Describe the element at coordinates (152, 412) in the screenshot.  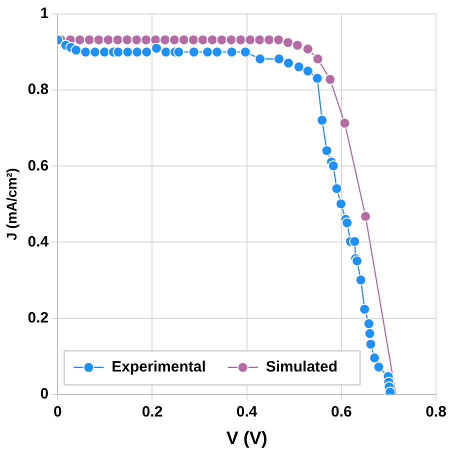
I see `x-tick-label: 0.2` at that location.